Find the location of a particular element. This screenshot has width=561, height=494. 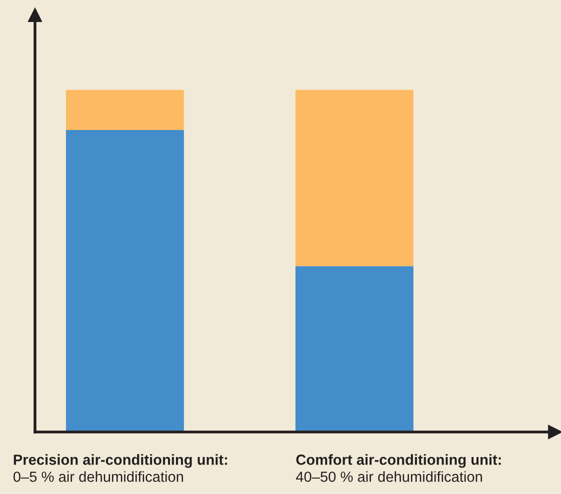

x-tick-label: Precision air-conditioning unit: 0–5 % air dehumidification is located at coordinates (120, 468).